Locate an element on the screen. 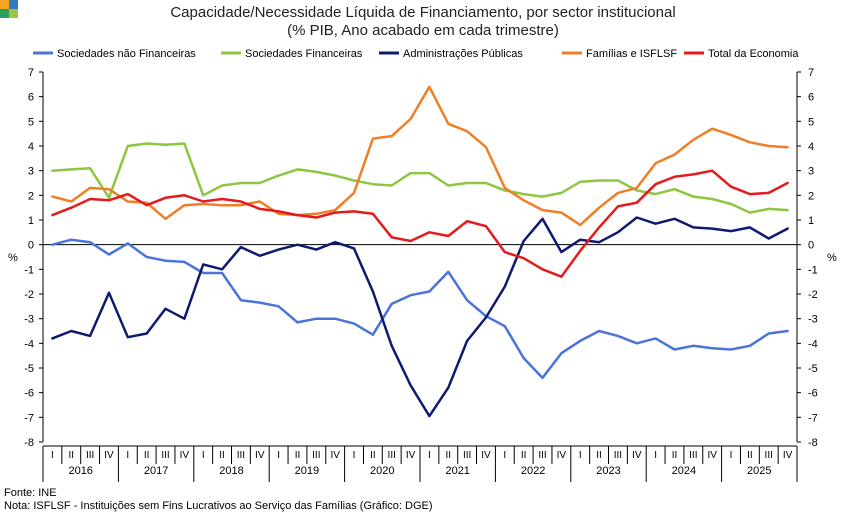  series-line is located at coordinates (420, 178).